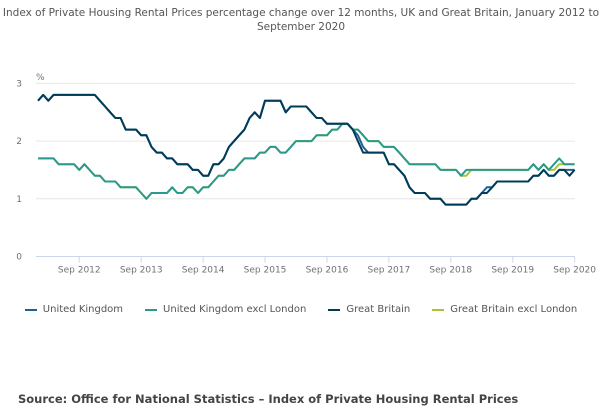 The width and height of the screenshot is (602, 414). I want to click on y-tick-label: 2, so click(19, 142).